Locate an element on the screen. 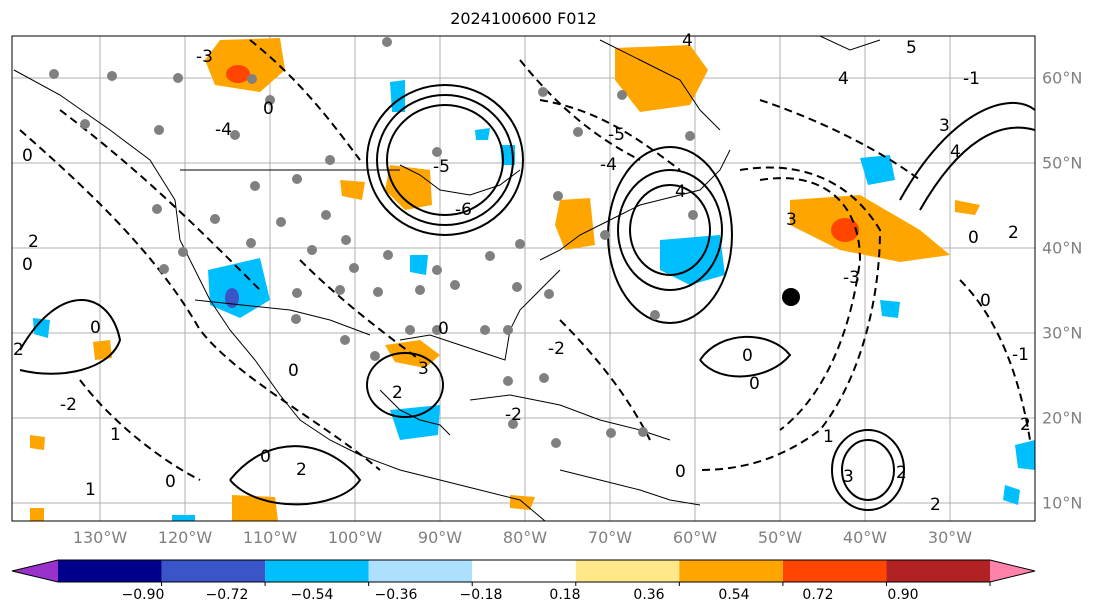 Image resolution: width=1105 pixels, height=615 pixels. lon-label: 90°W is located at coordinates (440, 537).